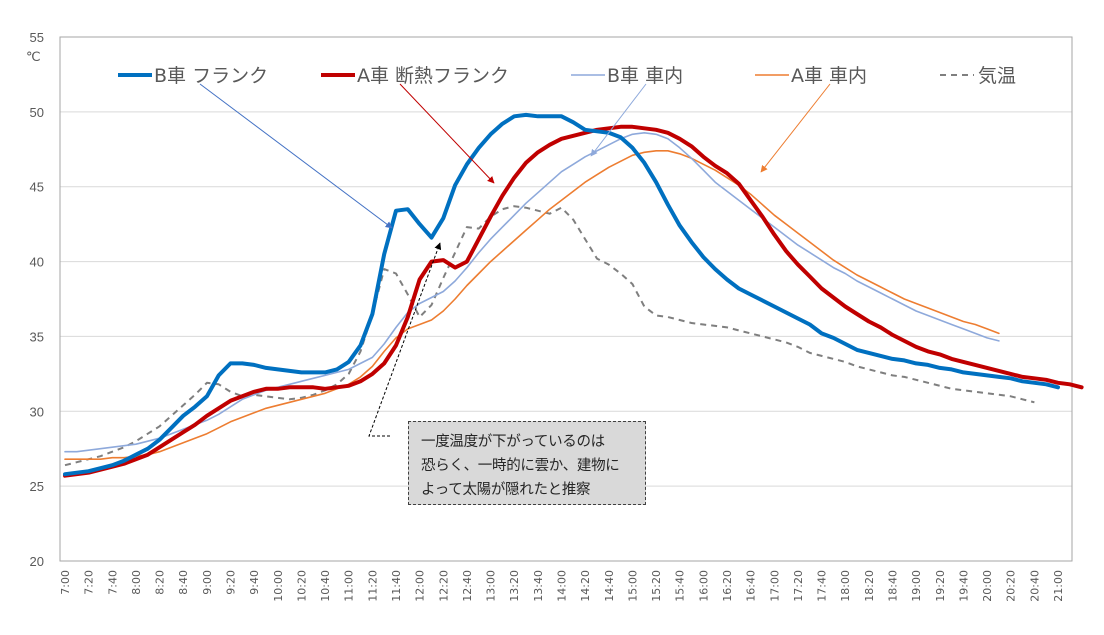 The image size is (1104, 635). What do you see at coordinates (520, 466) in the screenshot?
I see `annotation-line: 恐らく、一時的に雲か、建物に` at bounding box center [520, 466].